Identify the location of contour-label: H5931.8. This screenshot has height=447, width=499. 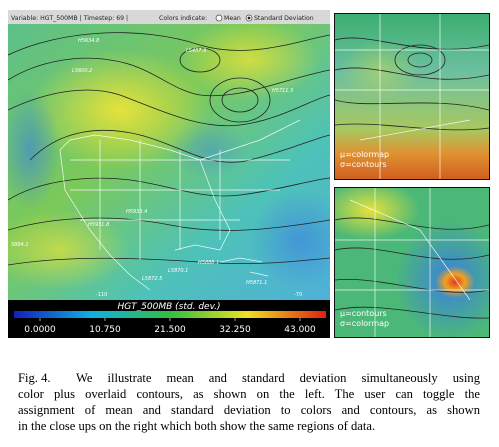
(98, 225).